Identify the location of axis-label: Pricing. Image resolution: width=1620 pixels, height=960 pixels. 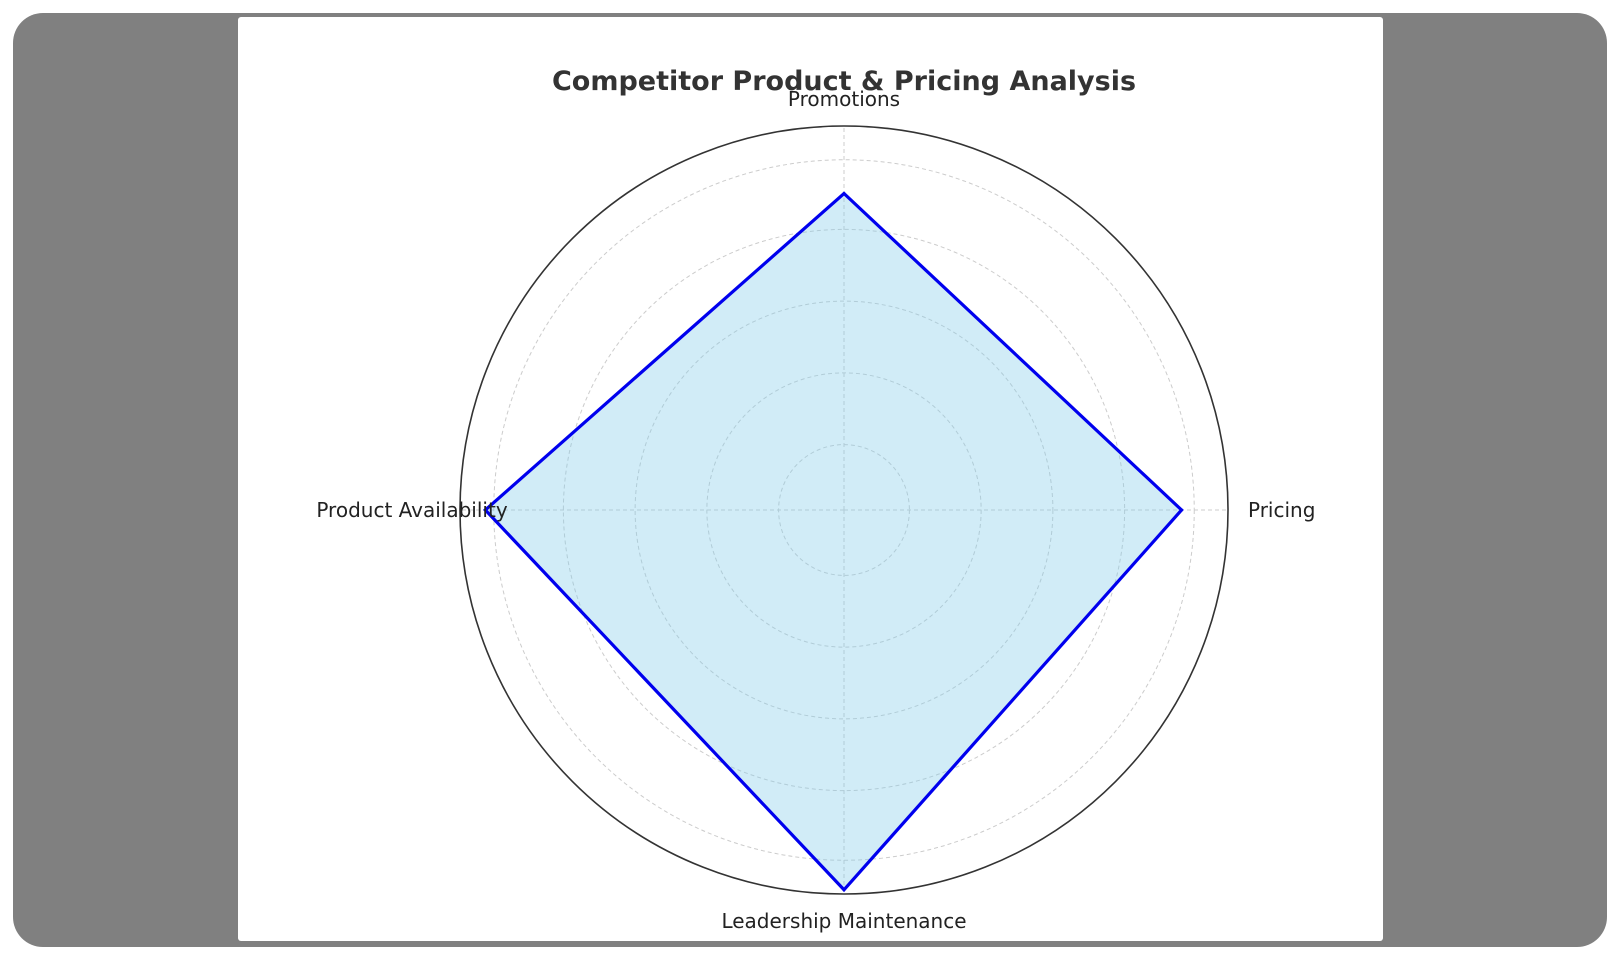
(1281, 510).